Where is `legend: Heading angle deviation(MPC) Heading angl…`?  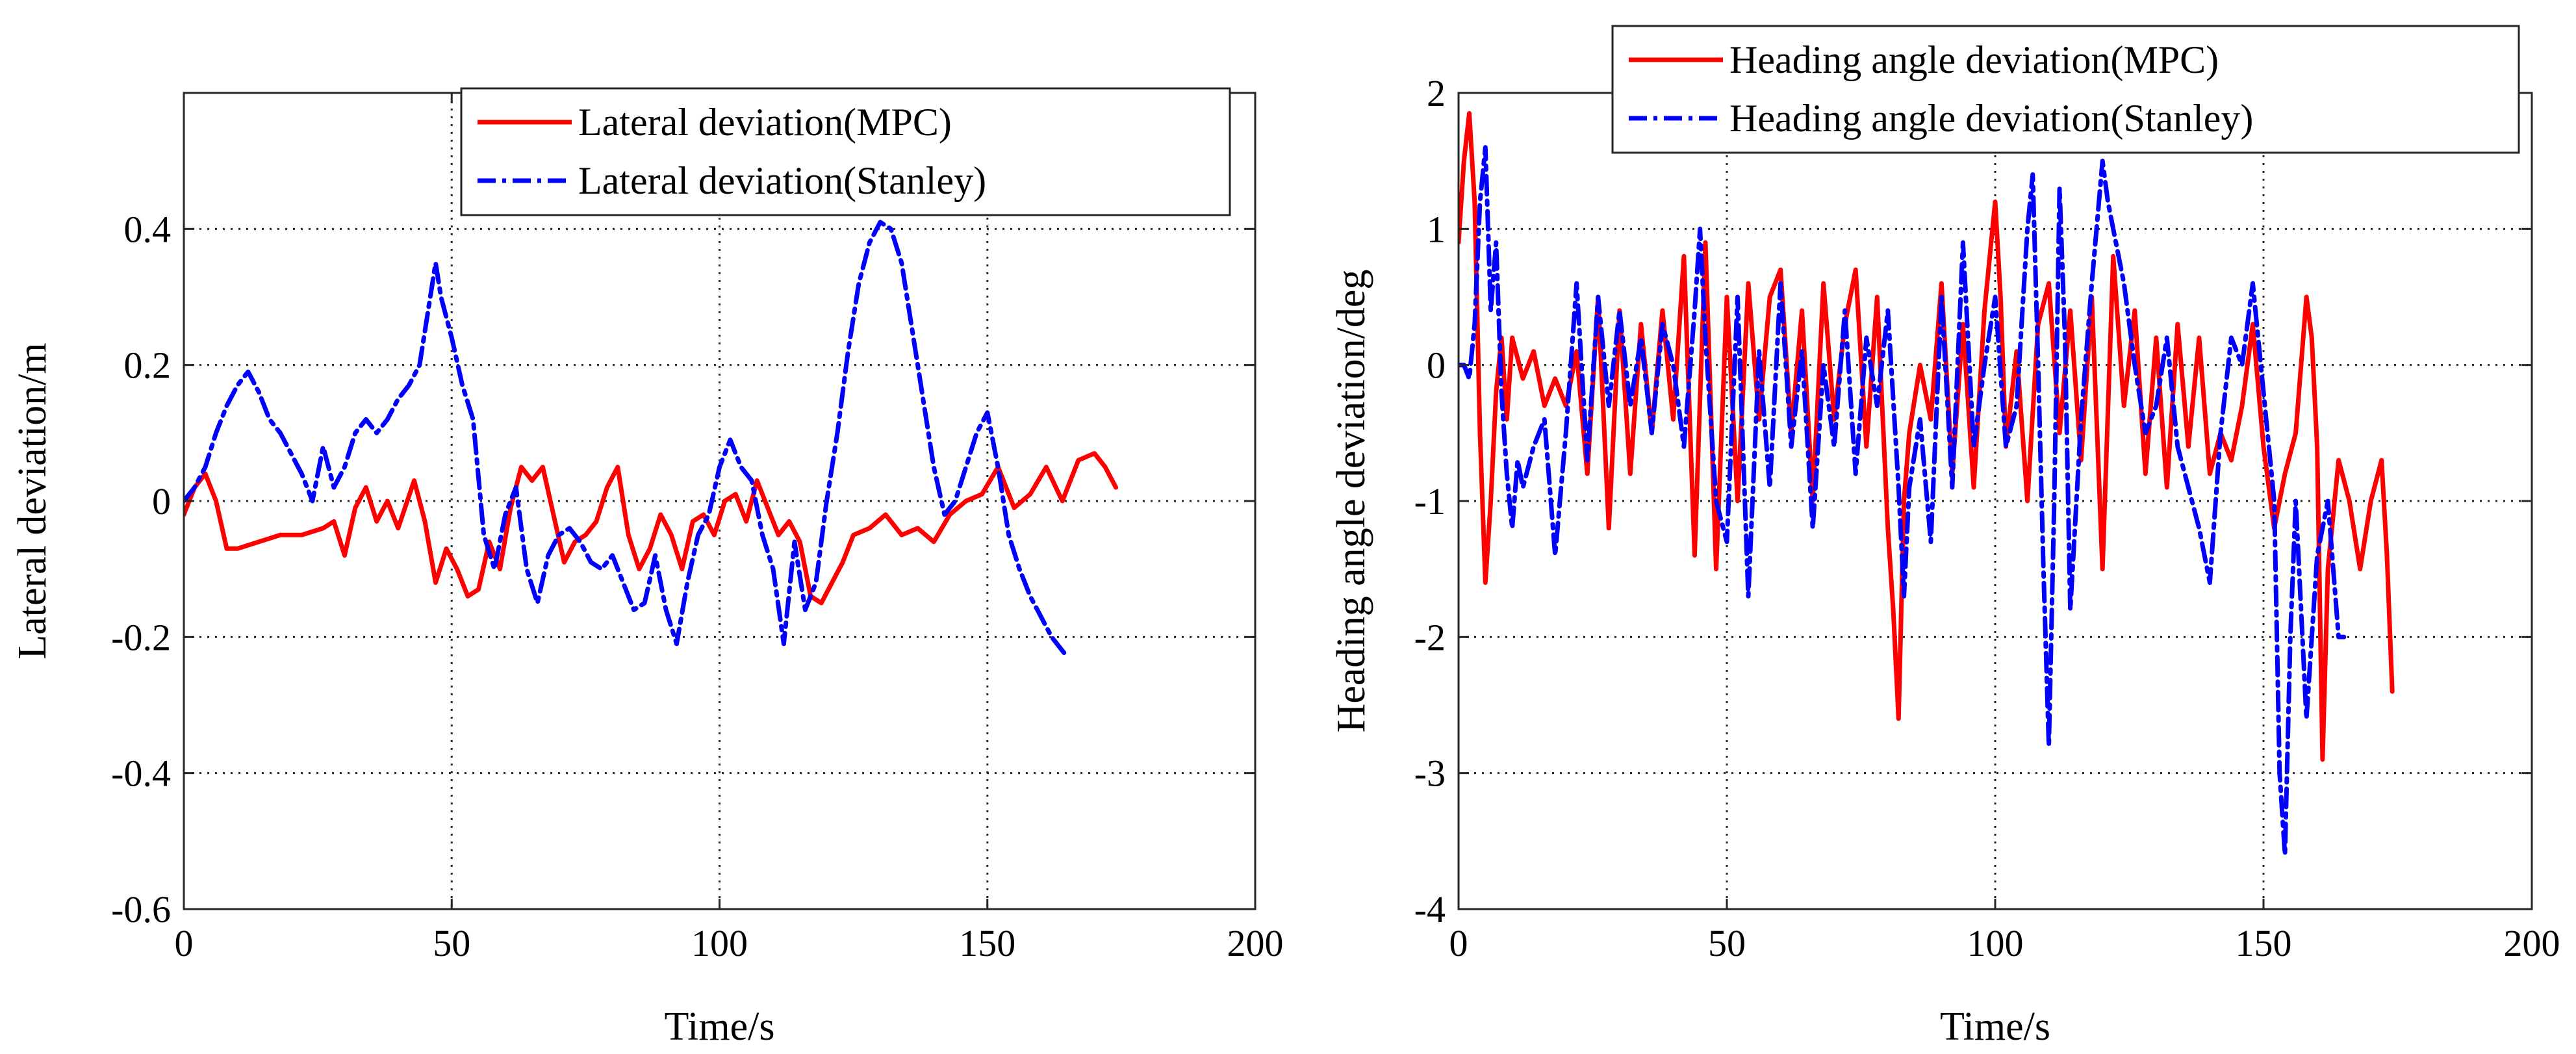 legend: Heading angle deviation(MPC) Heading angl… is located at coordinates (2065, 89).